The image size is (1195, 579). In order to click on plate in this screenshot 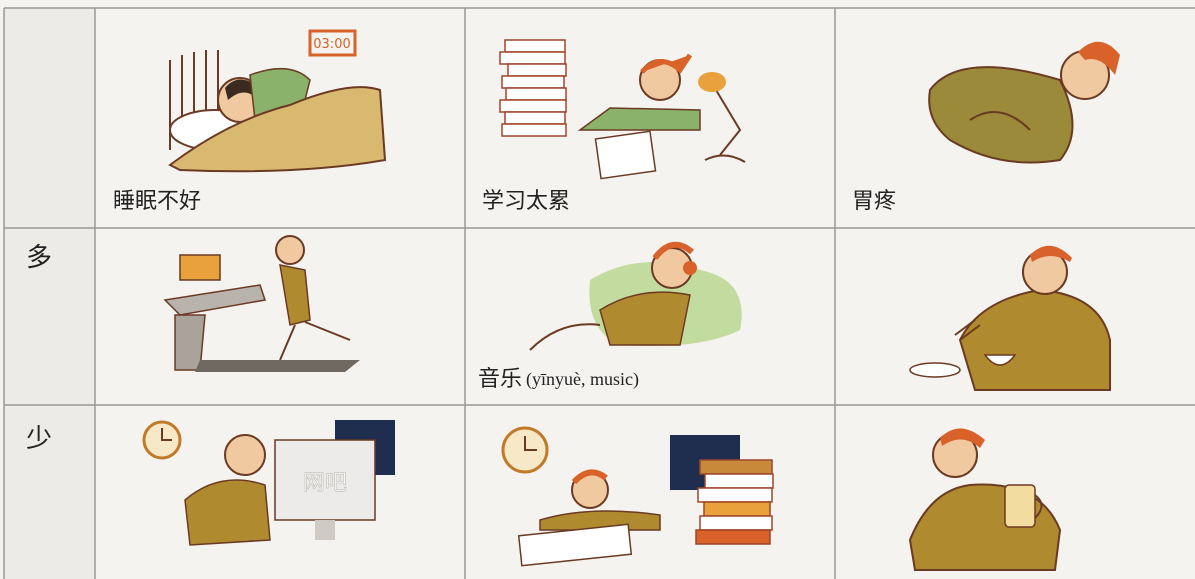, I will do `click(935, 370)`.